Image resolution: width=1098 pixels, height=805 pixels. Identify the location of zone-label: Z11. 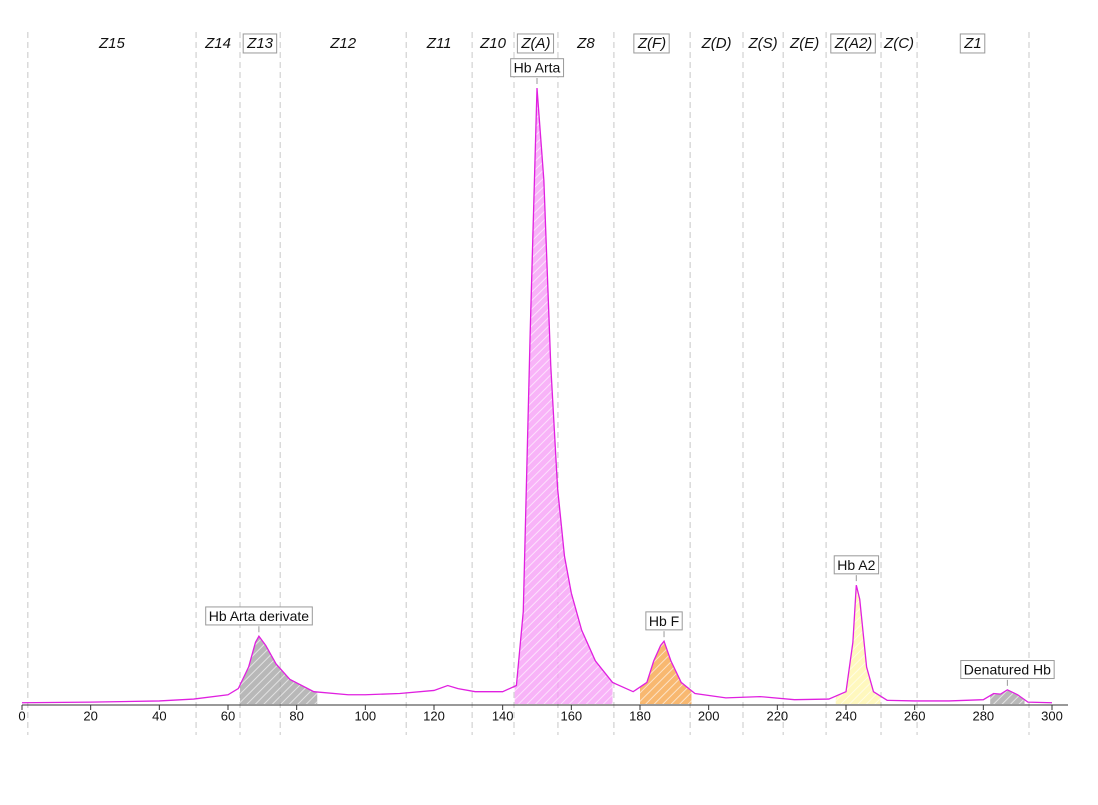
(439, 43).